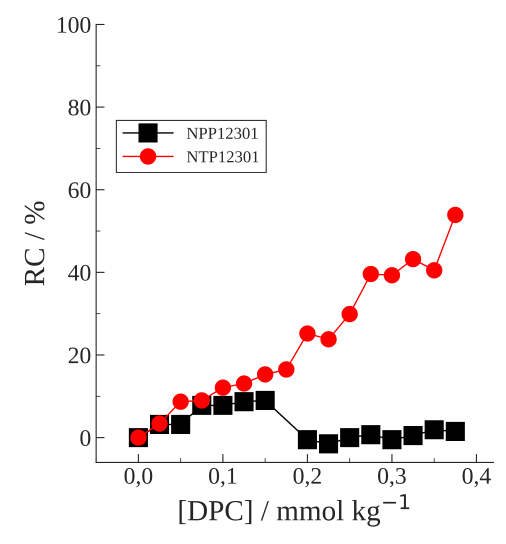  What do you see at coordinates (295, 510) in the screenshot?
I see `x-axis-title: [DPC] / mmol kg$^{−1}$` at bounding box center [295, 510].